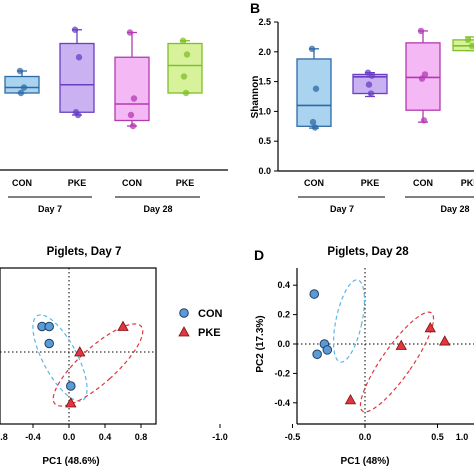 This screenshot has width=474, height=474. Describe the element at coordinates (210, 314) in the screenshot. I see `legend-label-con: CON` at that location.